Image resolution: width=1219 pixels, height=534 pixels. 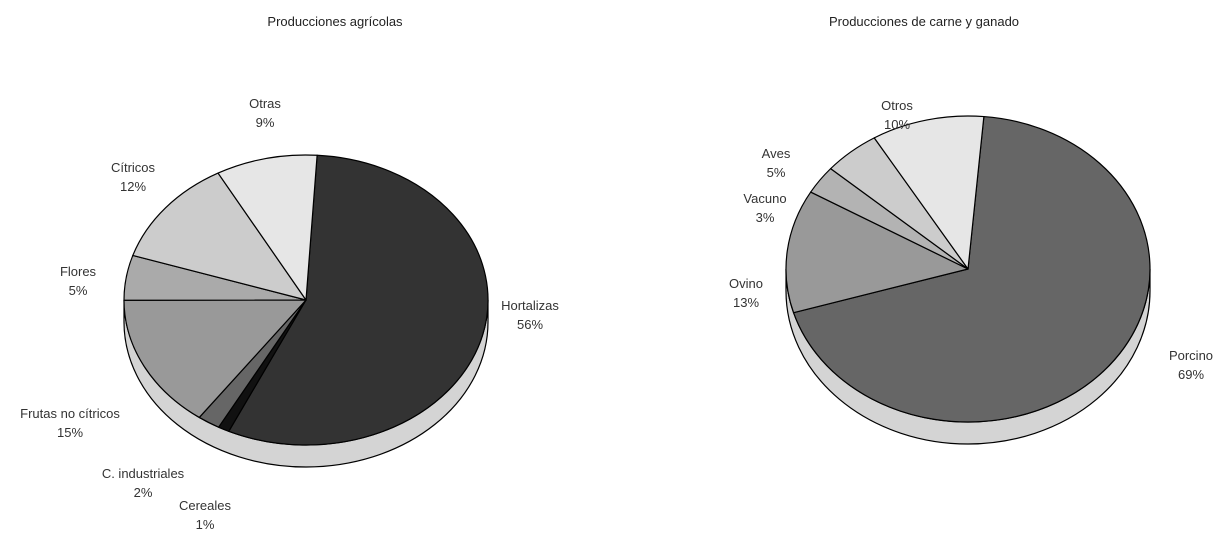 I want to click on slice-label: Vacuno 3%, so click(x=764, y=208).